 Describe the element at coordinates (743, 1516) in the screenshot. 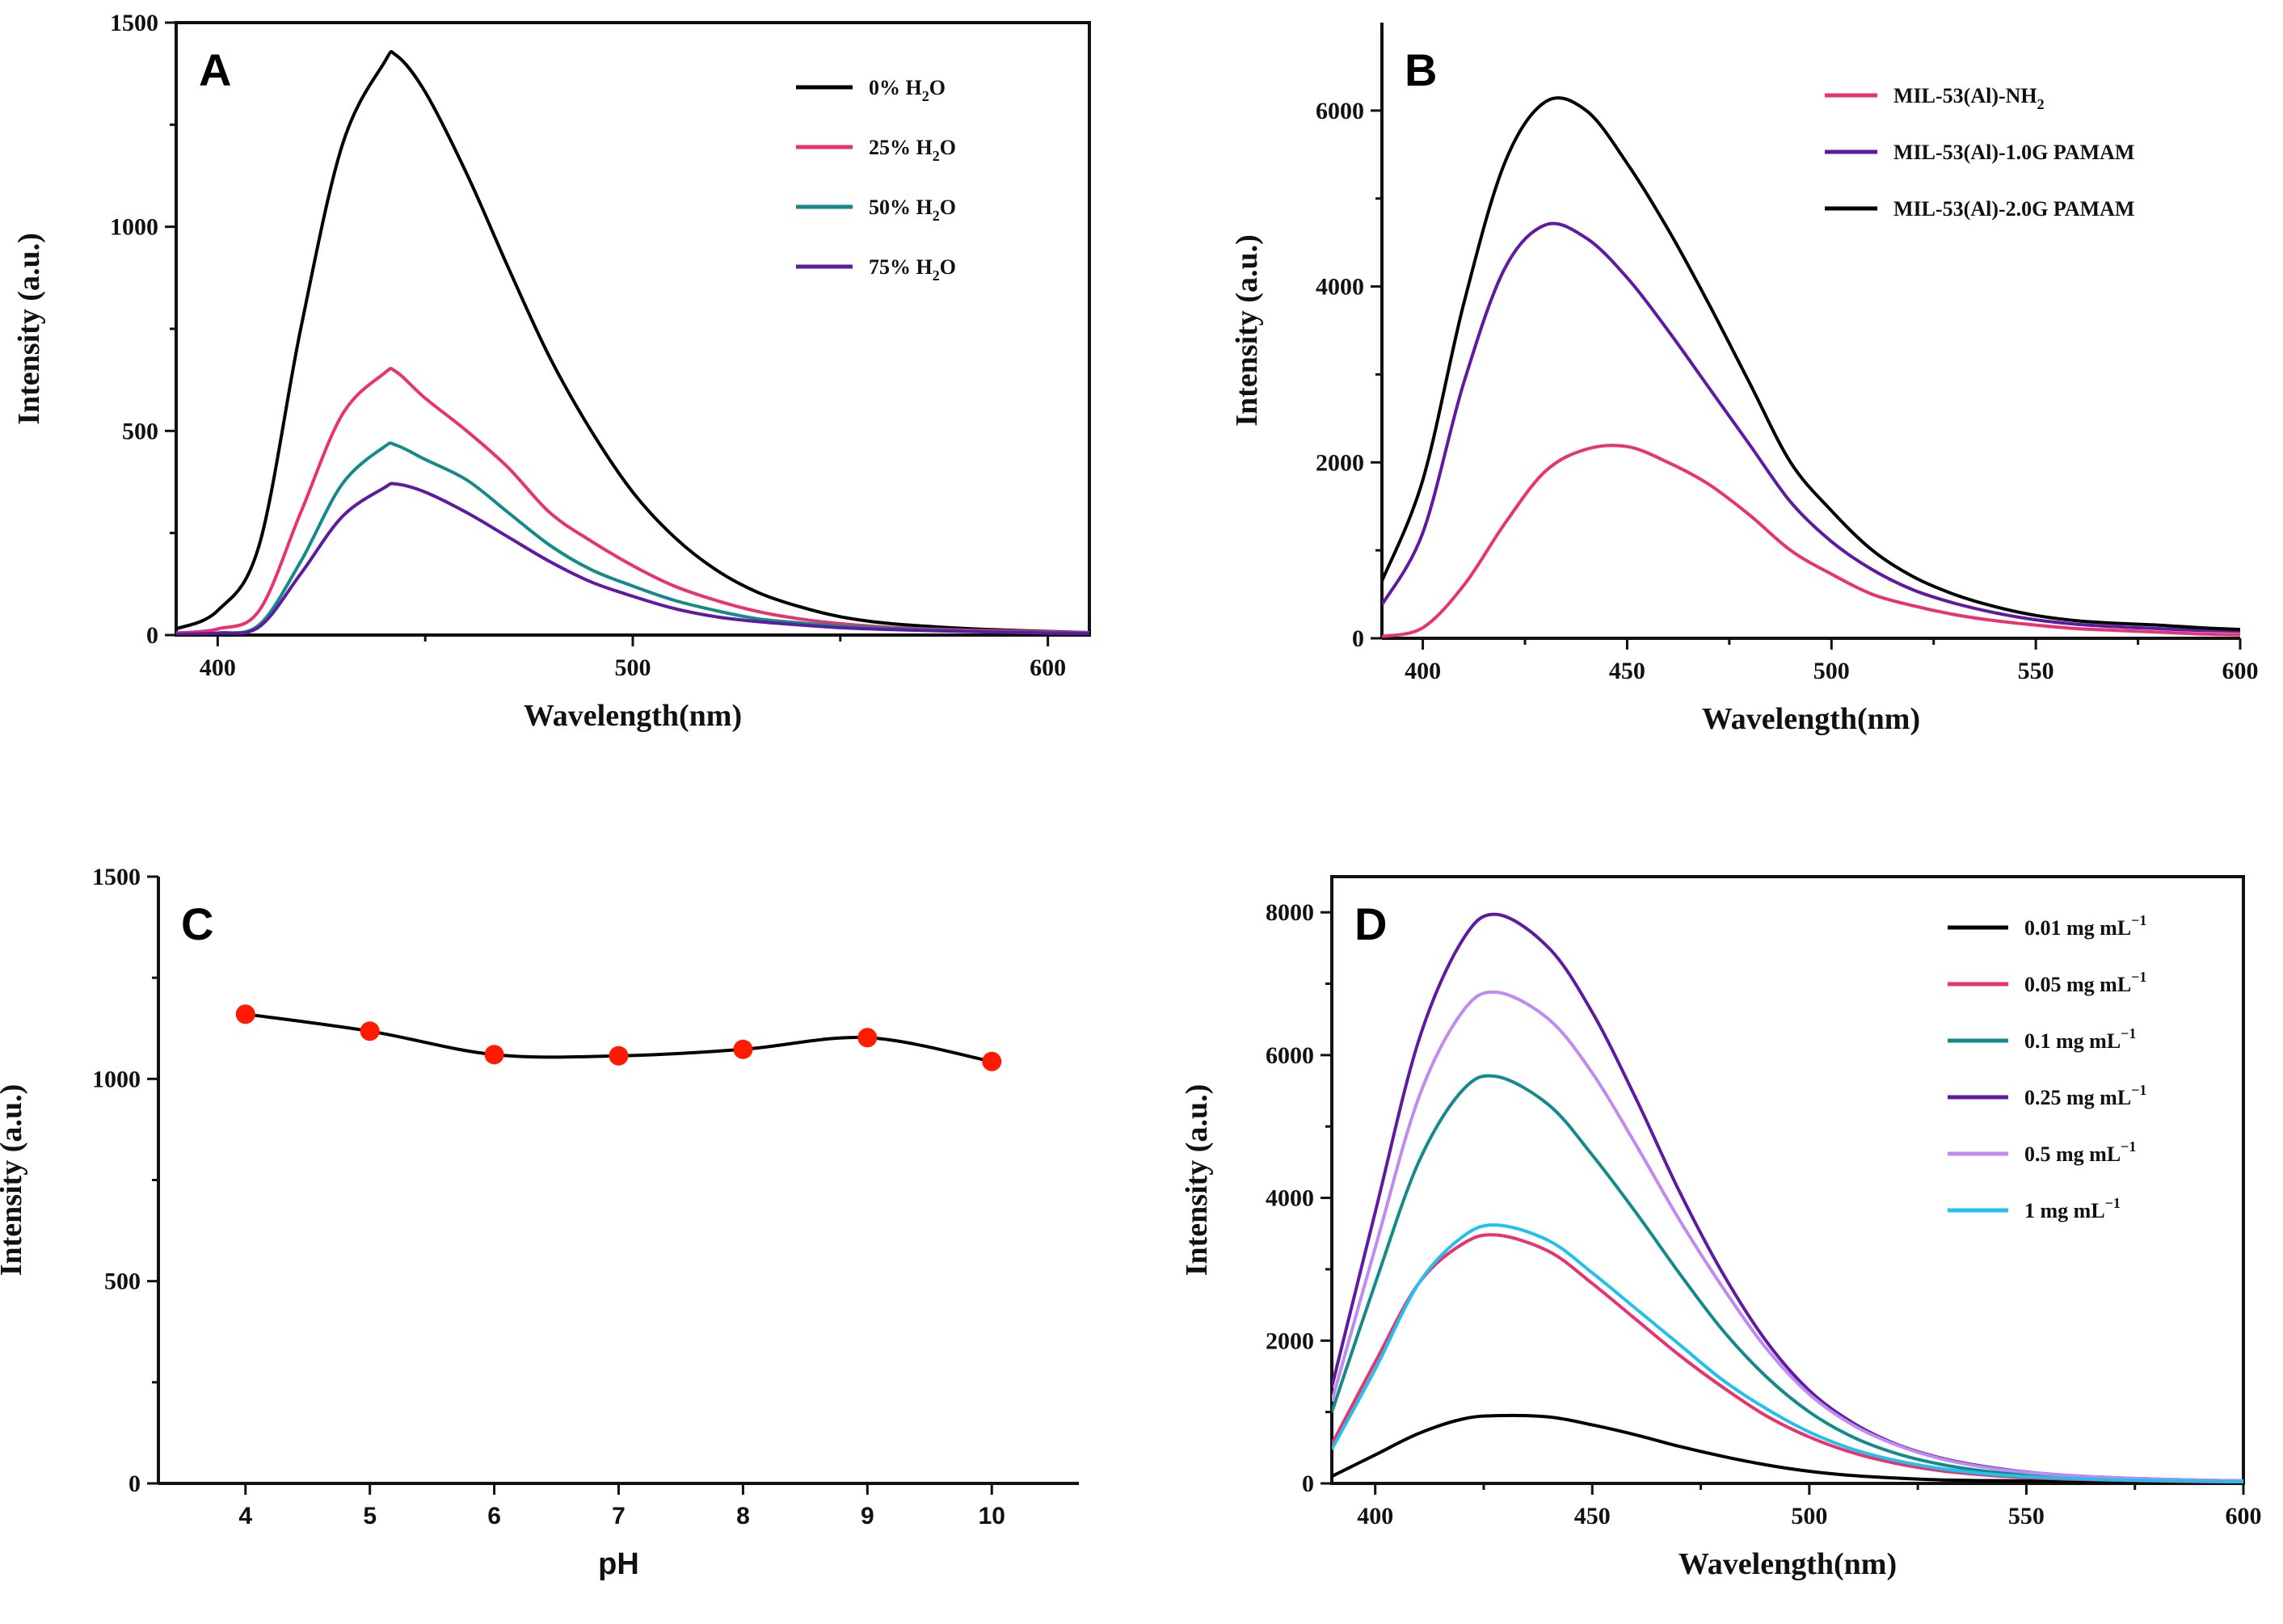

I see `x-tick-label: 8` at that location.